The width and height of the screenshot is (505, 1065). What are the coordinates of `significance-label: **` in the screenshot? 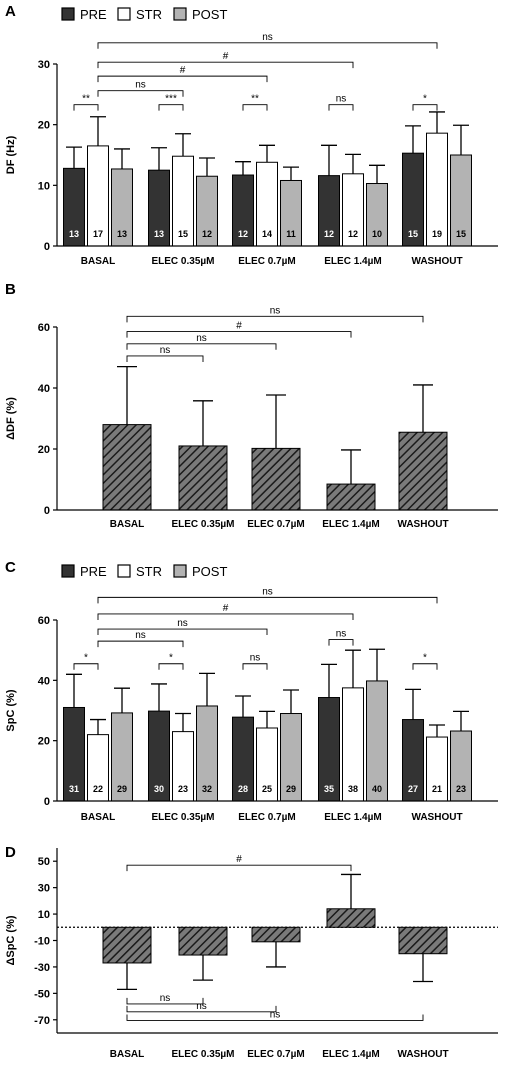 It's located at (255, 99).